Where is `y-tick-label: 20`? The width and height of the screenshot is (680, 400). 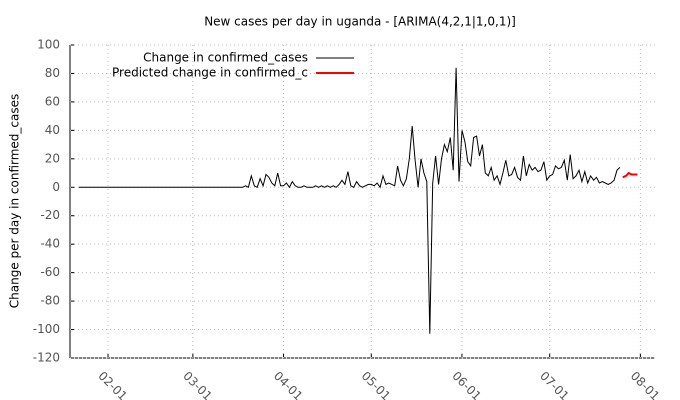 y-tick-label: 20 is located at coordinates (52, 158).